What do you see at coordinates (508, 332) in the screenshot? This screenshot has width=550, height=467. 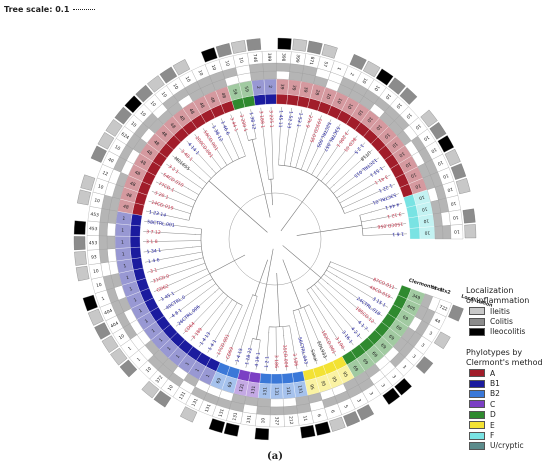 I see `localization-legend-label: Ileocolitis` at bounding box center [508, 332].